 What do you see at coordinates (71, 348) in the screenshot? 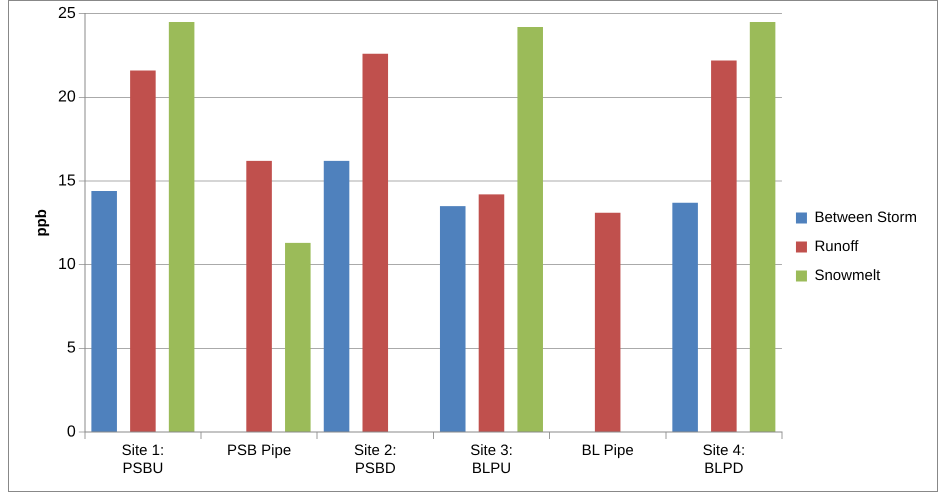
I see `y-tick-label: 5` at bounding box center [71, 348].